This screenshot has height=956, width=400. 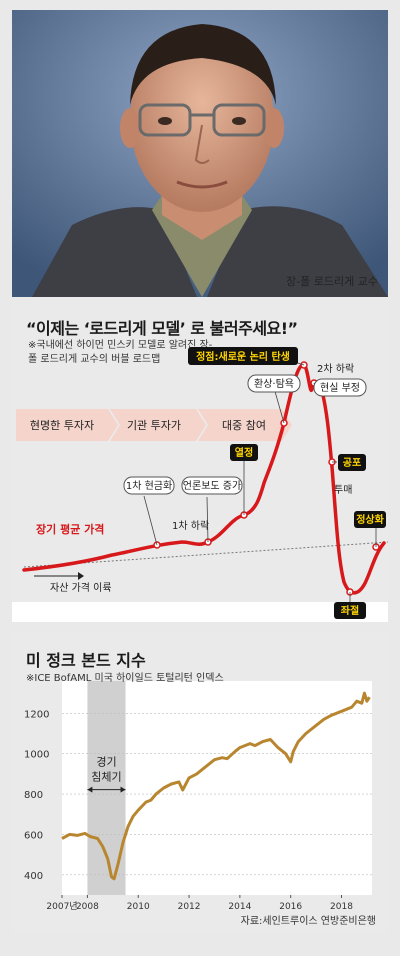 I want to click on chart-source: 자료:세인트루이스 연방준비은행, so click(x=308, y=921).